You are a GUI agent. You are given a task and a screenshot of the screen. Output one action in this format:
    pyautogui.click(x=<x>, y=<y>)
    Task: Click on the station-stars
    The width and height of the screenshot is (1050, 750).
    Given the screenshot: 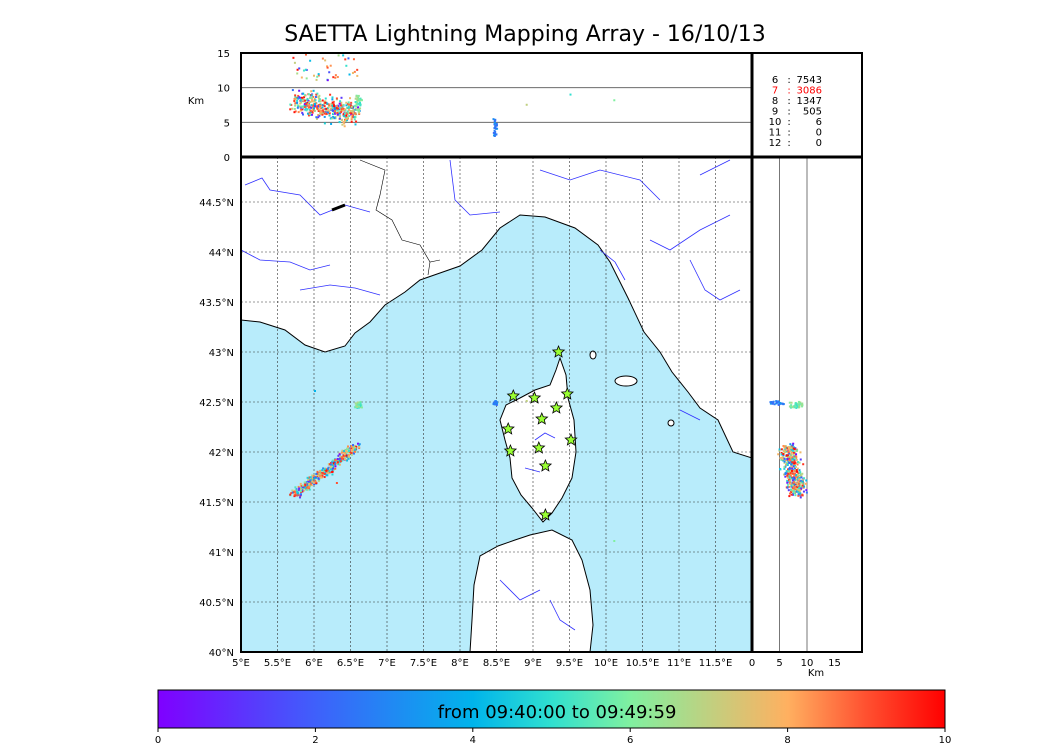 What is the action you would take?
    pyautogui.click(x=539, y=432)
    